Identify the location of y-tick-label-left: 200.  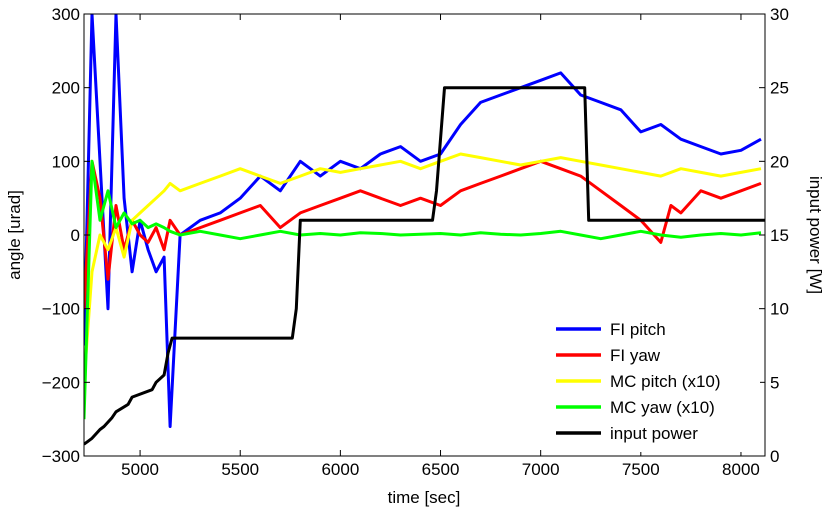
(66, 88).